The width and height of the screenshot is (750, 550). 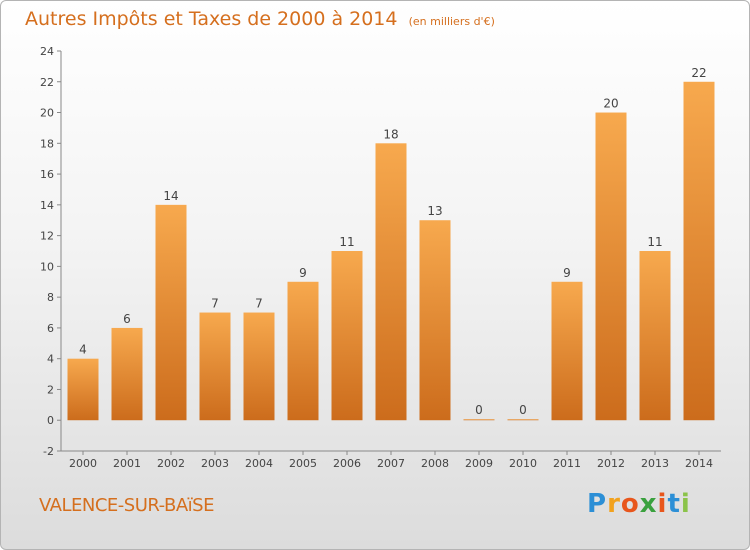 I want to click on logo-letter: r, so click(x=614, y=504).